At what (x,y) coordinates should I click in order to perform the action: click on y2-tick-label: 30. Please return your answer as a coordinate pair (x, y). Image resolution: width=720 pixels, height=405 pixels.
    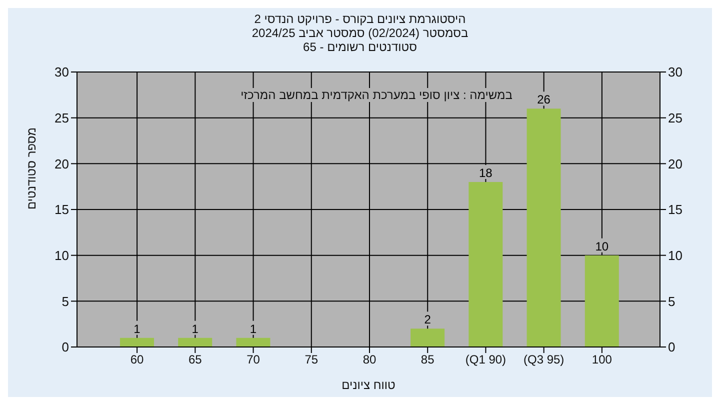
    Looking at the image, I should click on (675, 72).